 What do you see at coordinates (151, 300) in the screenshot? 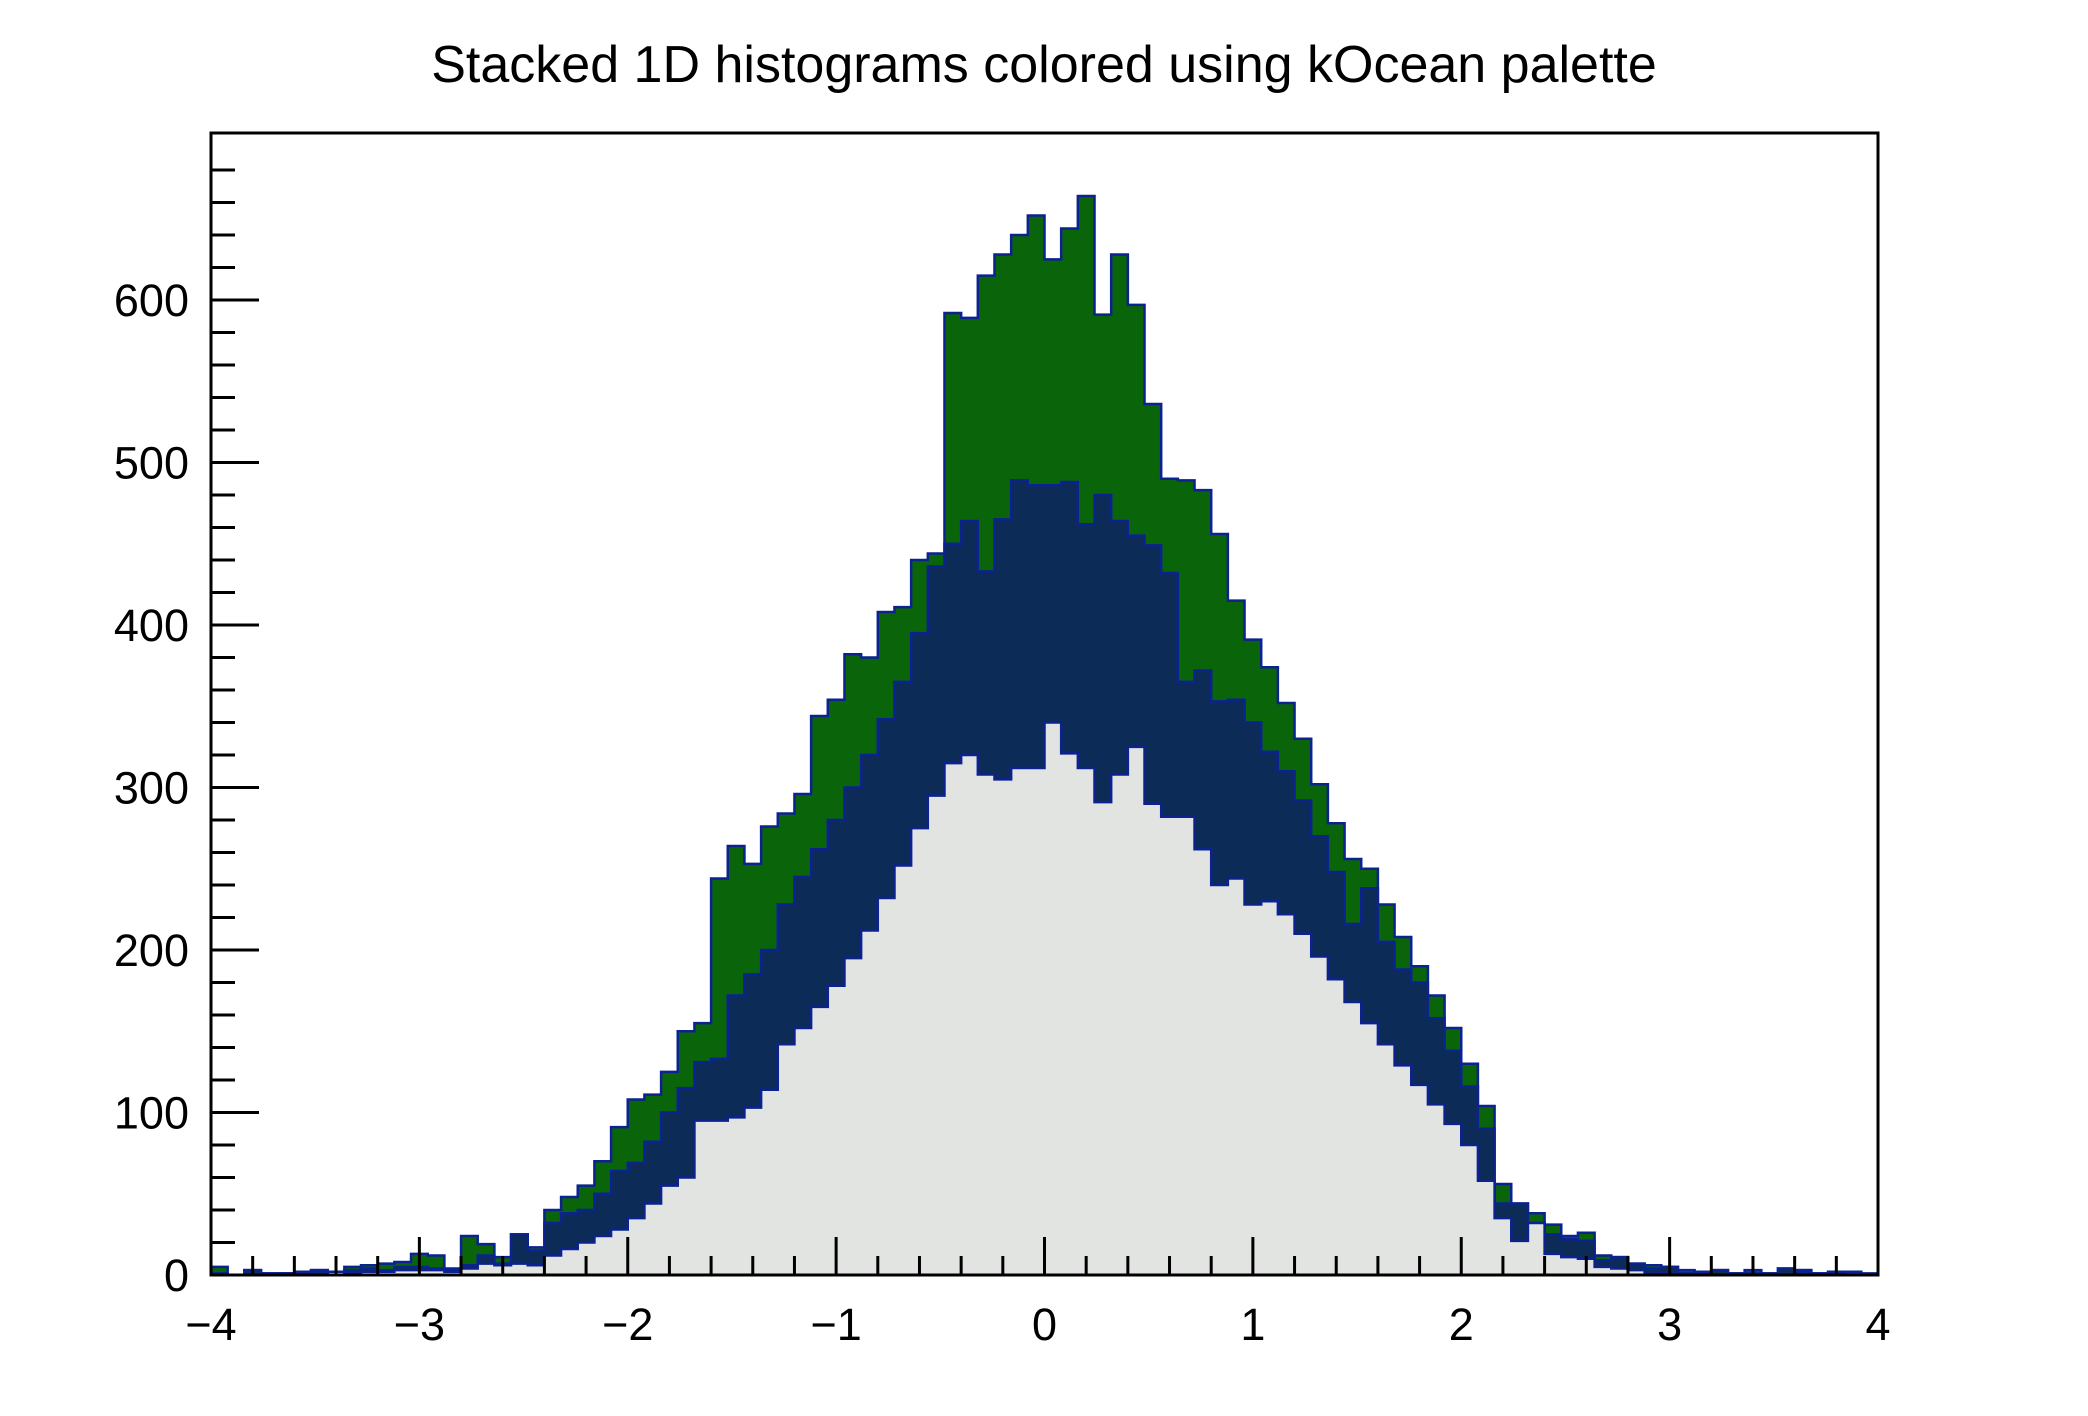
I see `y-tick-label: 600` at bounding box center [151, 300].